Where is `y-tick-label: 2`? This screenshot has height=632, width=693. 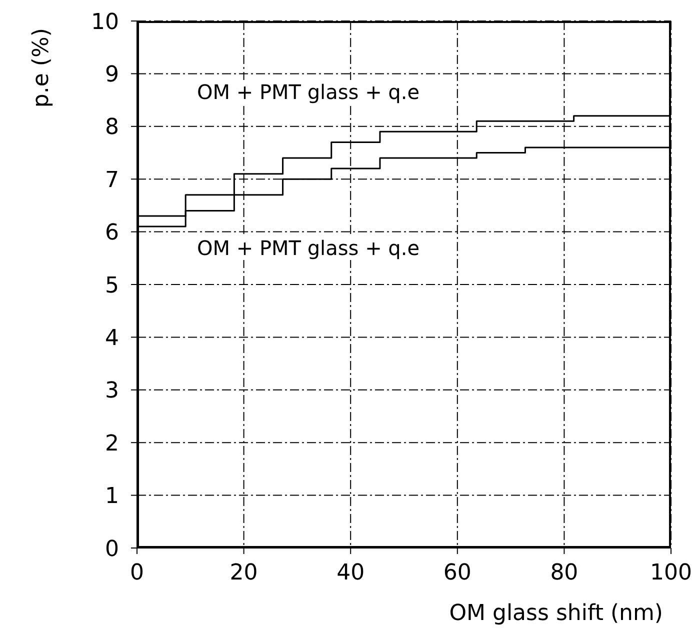 y-tick-label: 2 is located at coordinates (112, 443).